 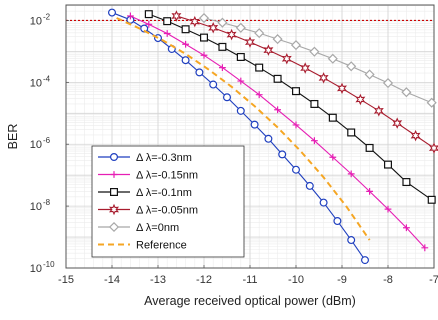 What do you see at coordinates (249, 280) in the screenshot?
I see `x-tick-label: -11` at bounding box center [249, 280].